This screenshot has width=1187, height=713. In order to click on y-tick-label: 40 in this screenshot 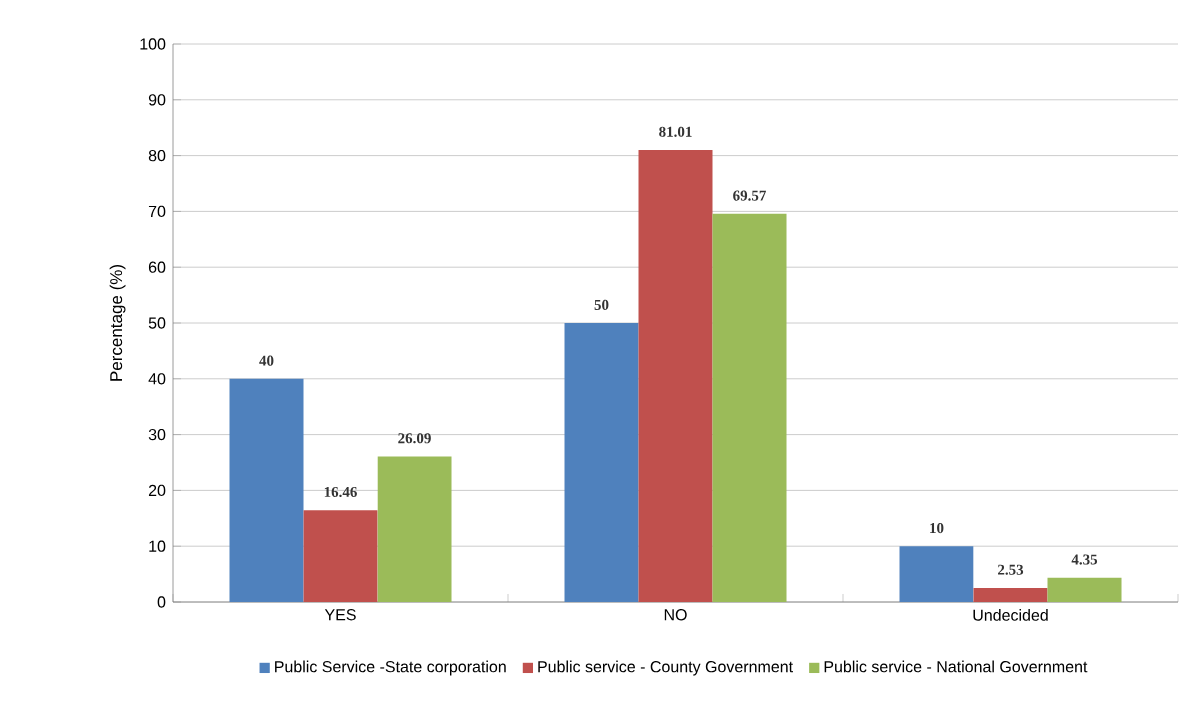, I will do `click(157, 379)`.